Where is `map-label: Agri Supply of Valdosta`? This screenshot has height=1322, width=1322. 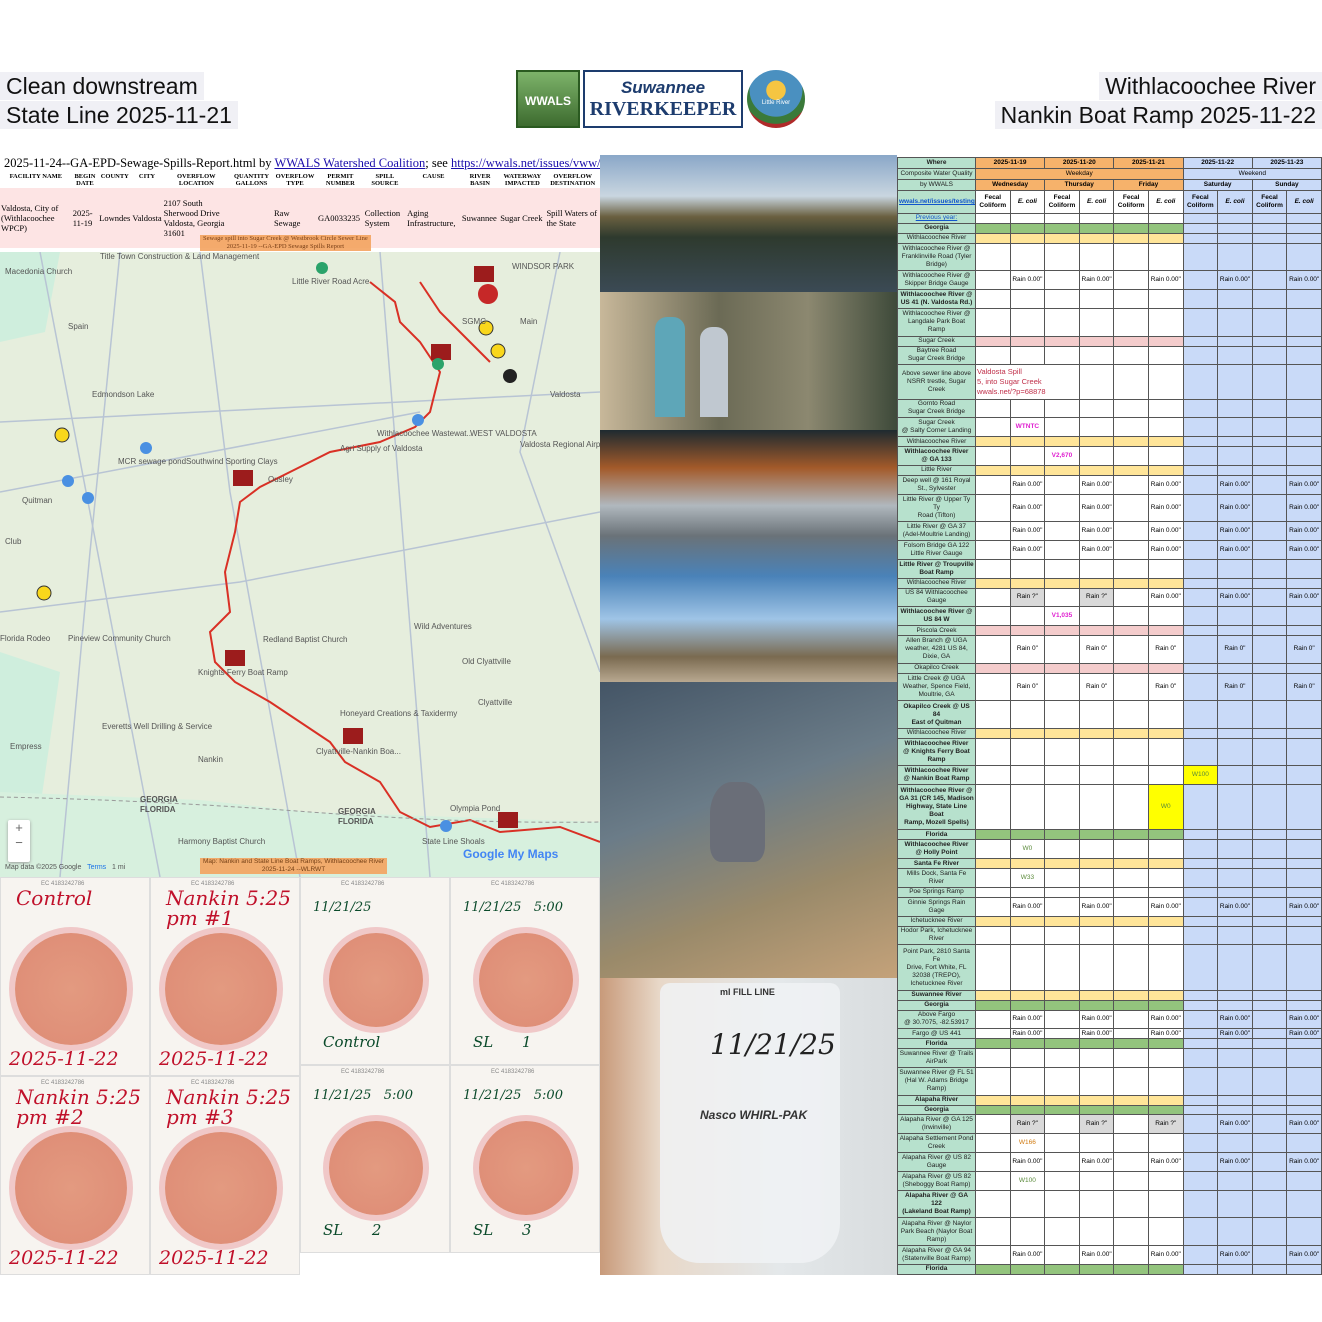 map-label: Agri Supply of Valdosta is located at coordinates (381, 448).